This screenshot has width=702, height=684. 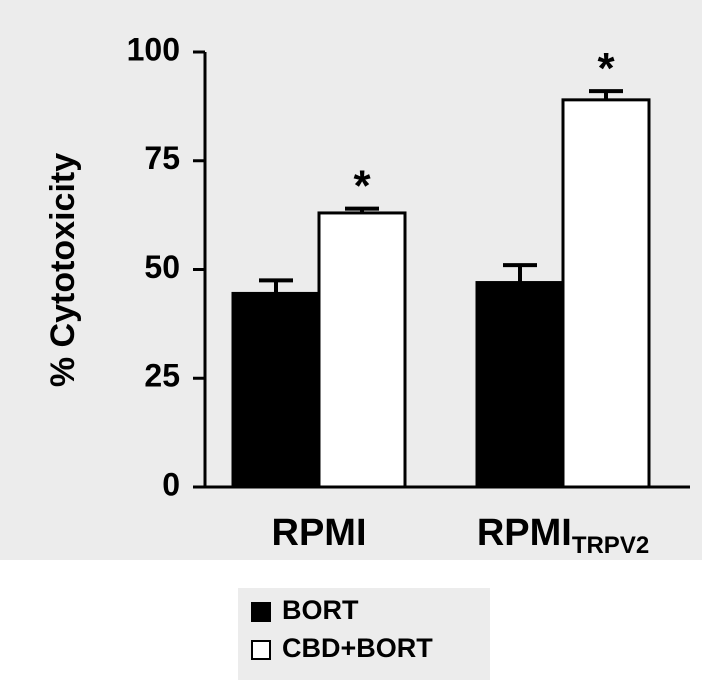 I want to click on x-tick-label: RPMITRPV2, so click(x=563, y=535).